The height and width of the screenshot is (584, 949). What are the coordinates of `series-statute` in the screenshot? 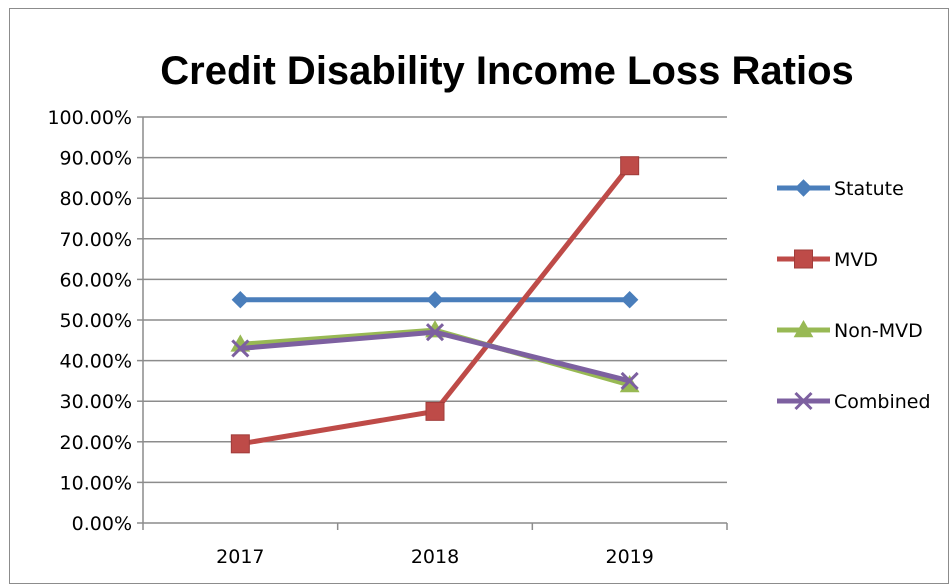 It's located at (435, 299).